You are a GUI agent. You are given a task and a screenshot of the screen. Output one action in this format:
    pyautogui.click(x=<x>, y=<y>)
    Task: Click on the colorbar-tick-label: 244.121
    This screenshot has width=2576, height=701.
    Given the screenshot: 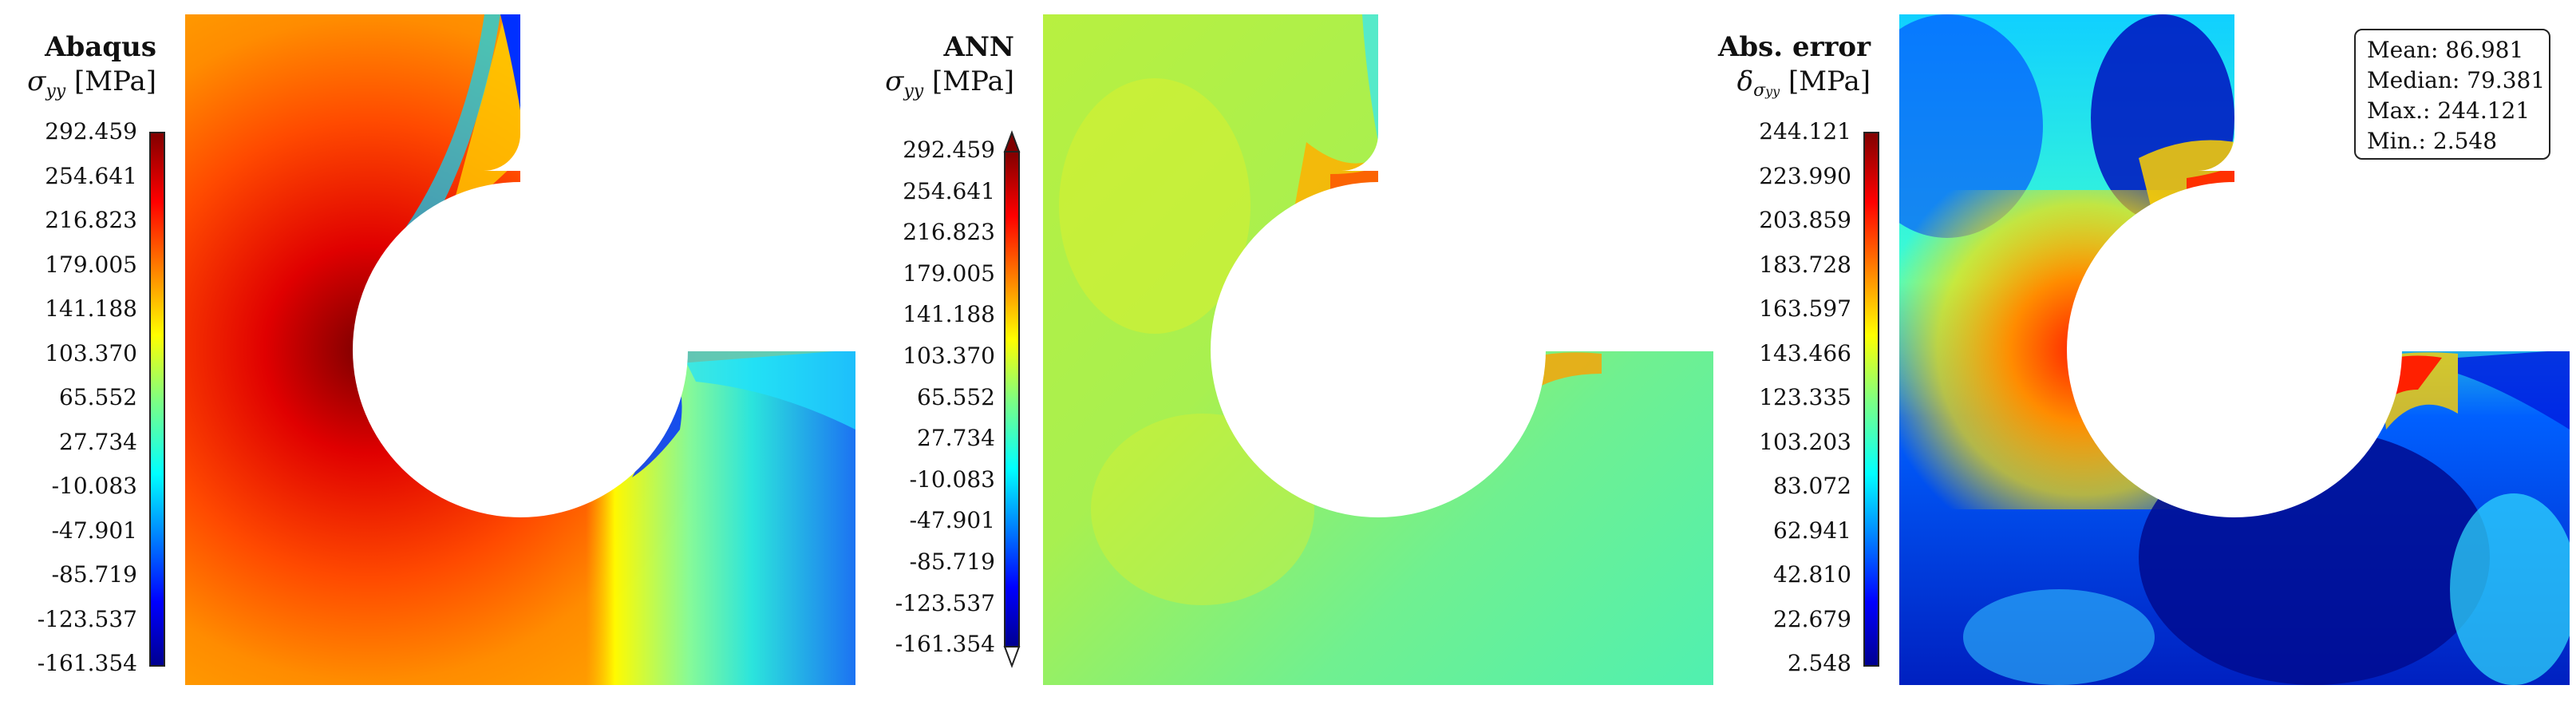 What is the action you would take?
    pyautogui.click(x=1805, y=131)
    